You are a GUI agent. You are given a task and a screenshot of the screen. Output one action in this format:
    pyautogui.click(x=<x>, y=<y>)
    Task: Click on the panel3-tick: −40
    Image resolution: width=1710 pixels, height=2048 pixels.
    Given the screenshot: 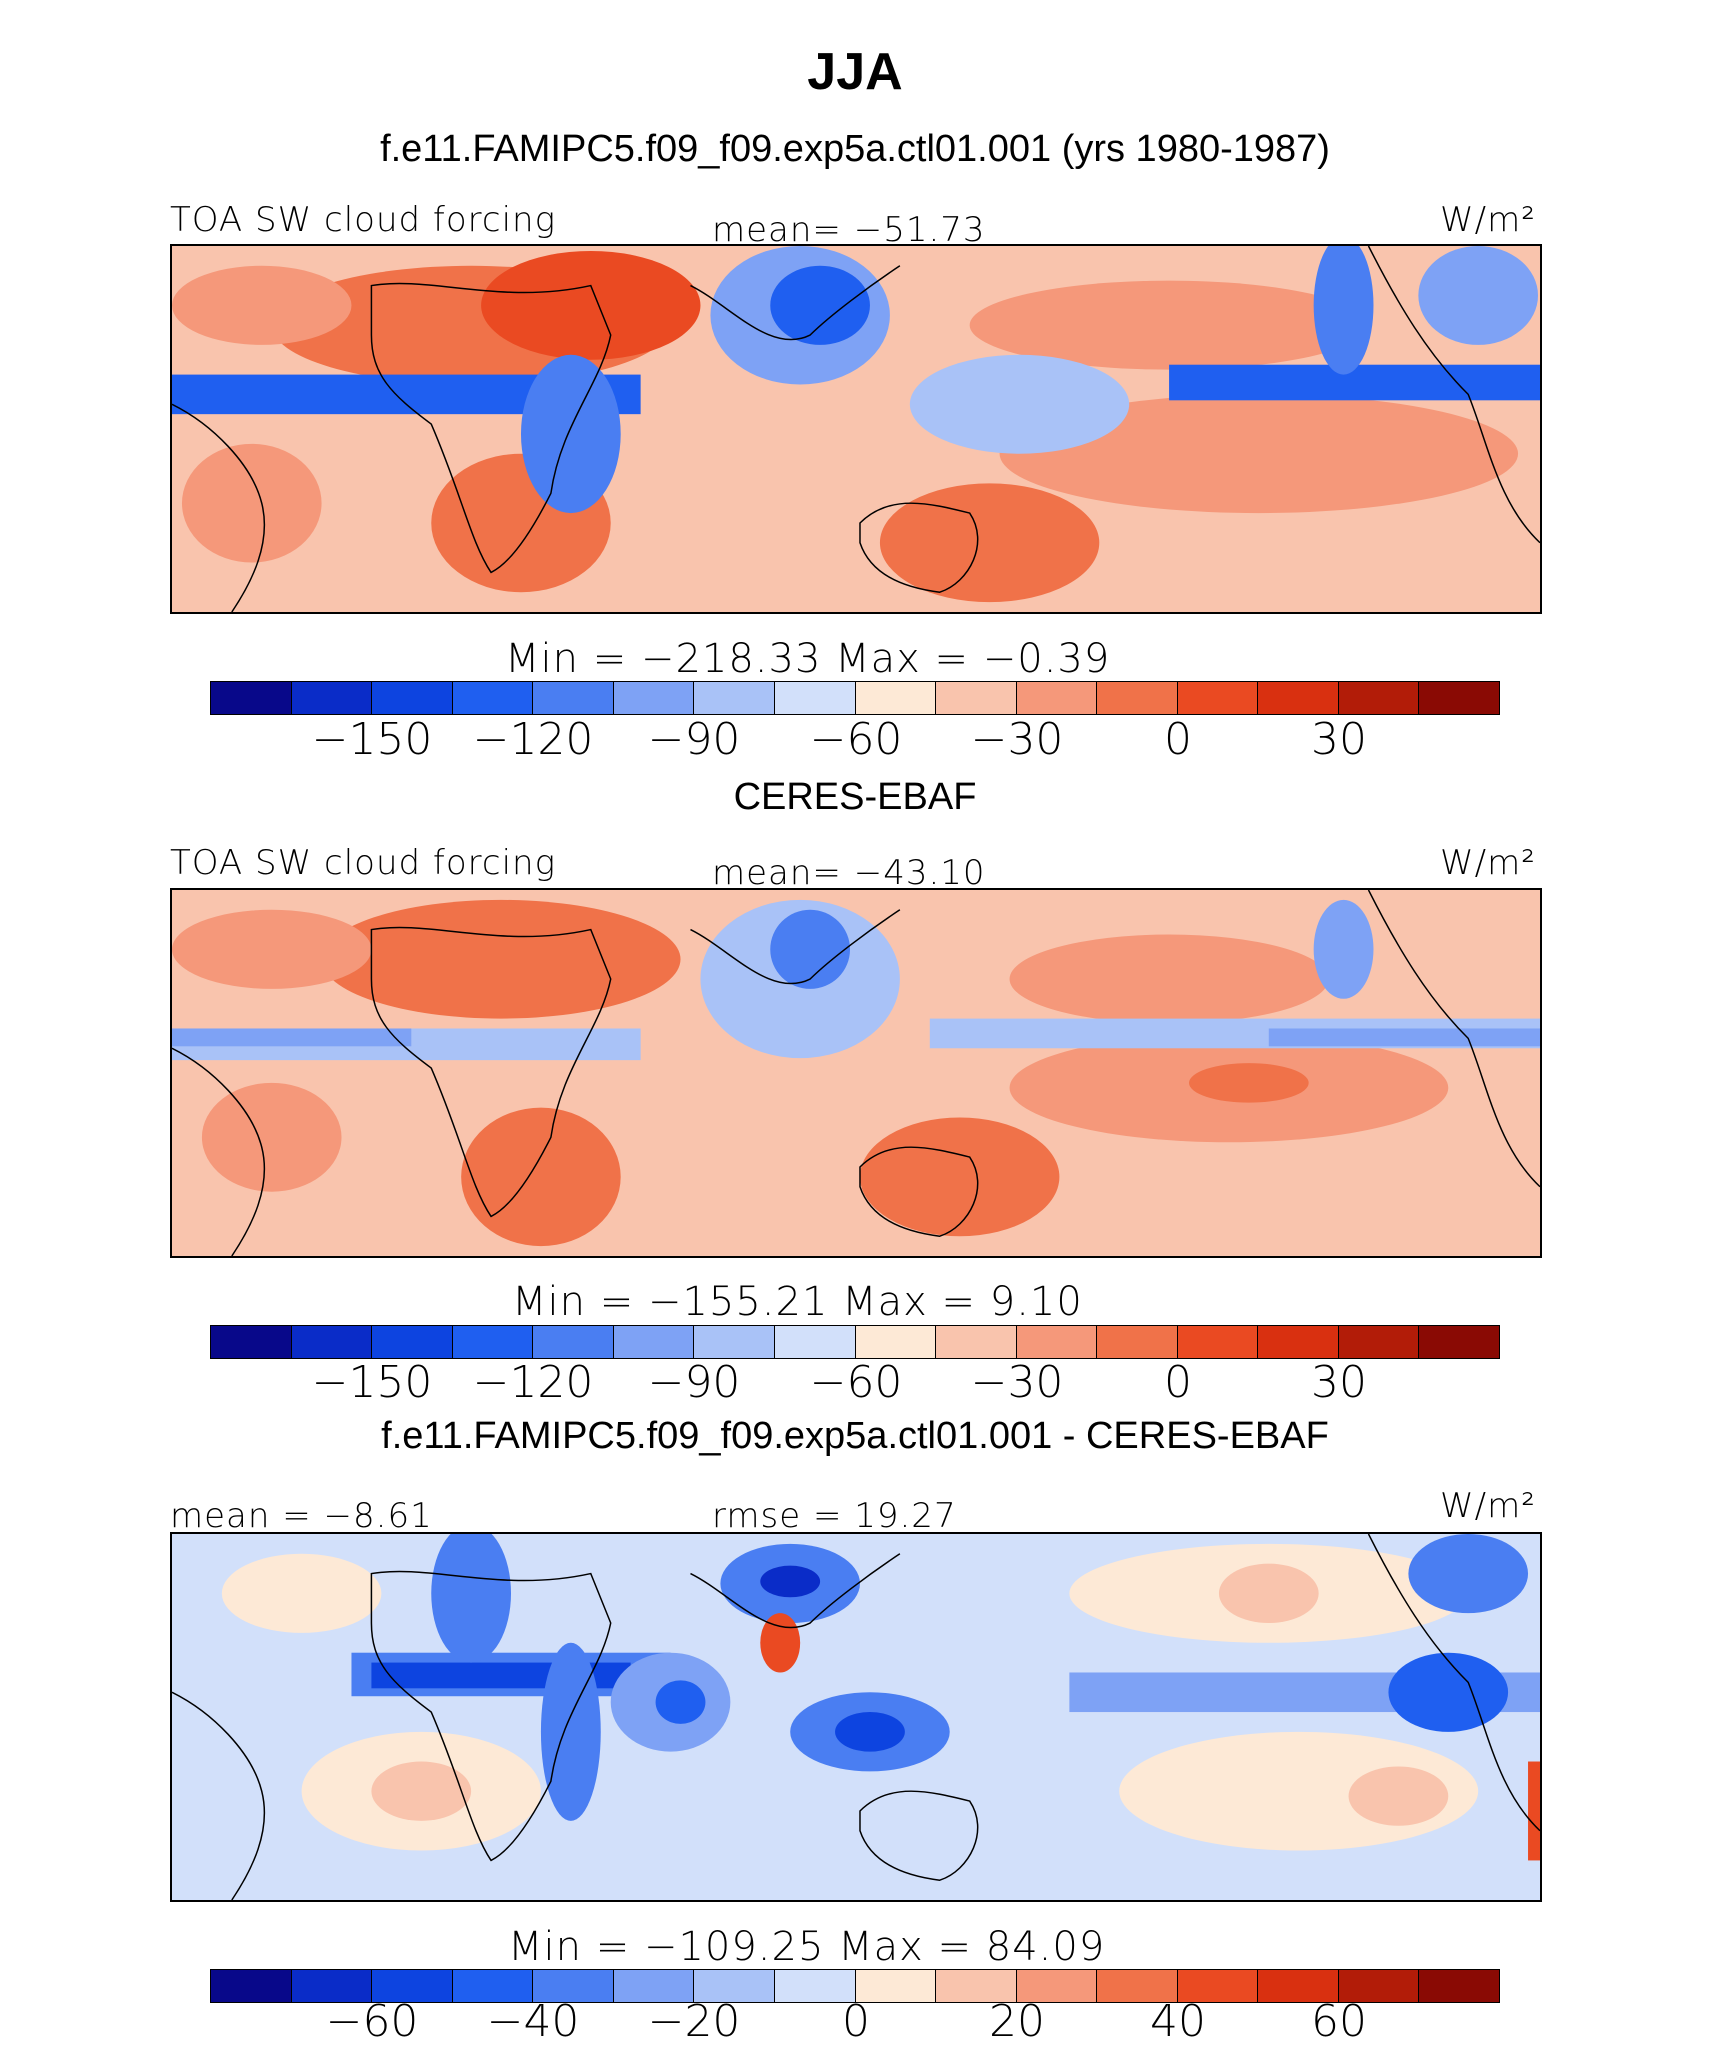 What is the action you would take?
    pyautogui.click(x=533, y=2021)
    